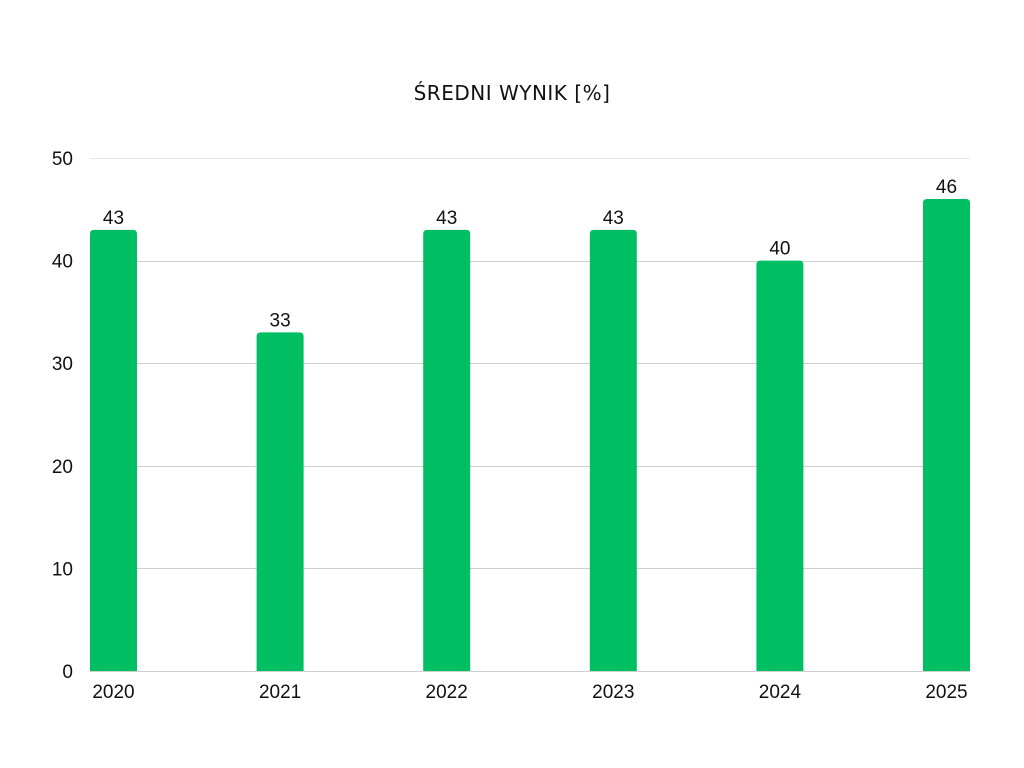 The height and width of the screenshot is (768, 1024). I want to click on x-tick-label: 2021, so click(280, 692).